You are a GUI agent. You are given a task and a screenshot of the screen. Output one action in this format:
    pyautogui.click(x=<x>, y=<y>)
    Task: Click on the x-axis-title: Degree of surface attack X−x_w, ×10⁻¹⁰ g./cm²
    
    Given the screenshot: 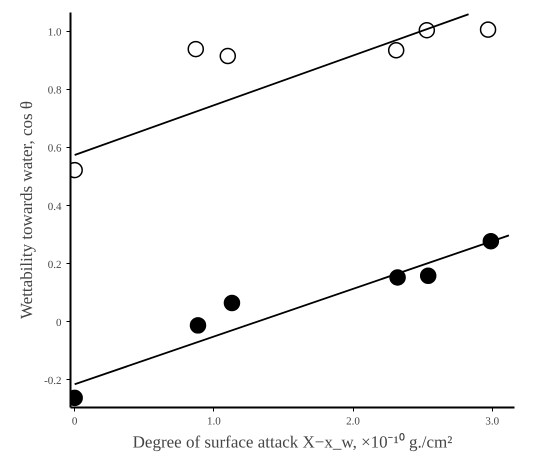 What is the action you would take?
    pyautogui.click(x=292, y=442)
    